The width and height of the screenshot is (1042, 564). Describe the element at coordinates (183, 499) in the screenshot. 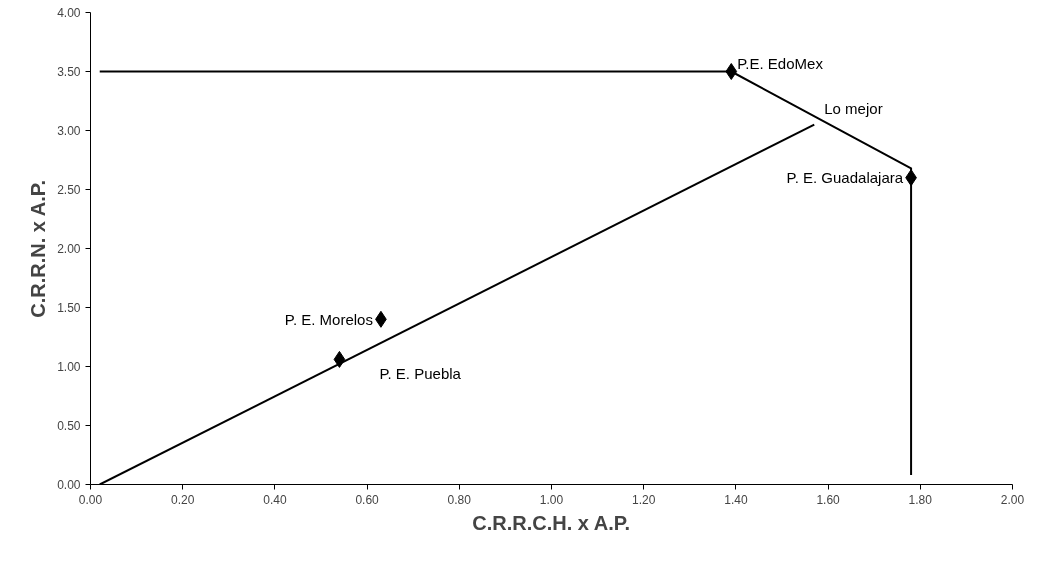

I see `x-tick-label: 0.20` at that location.